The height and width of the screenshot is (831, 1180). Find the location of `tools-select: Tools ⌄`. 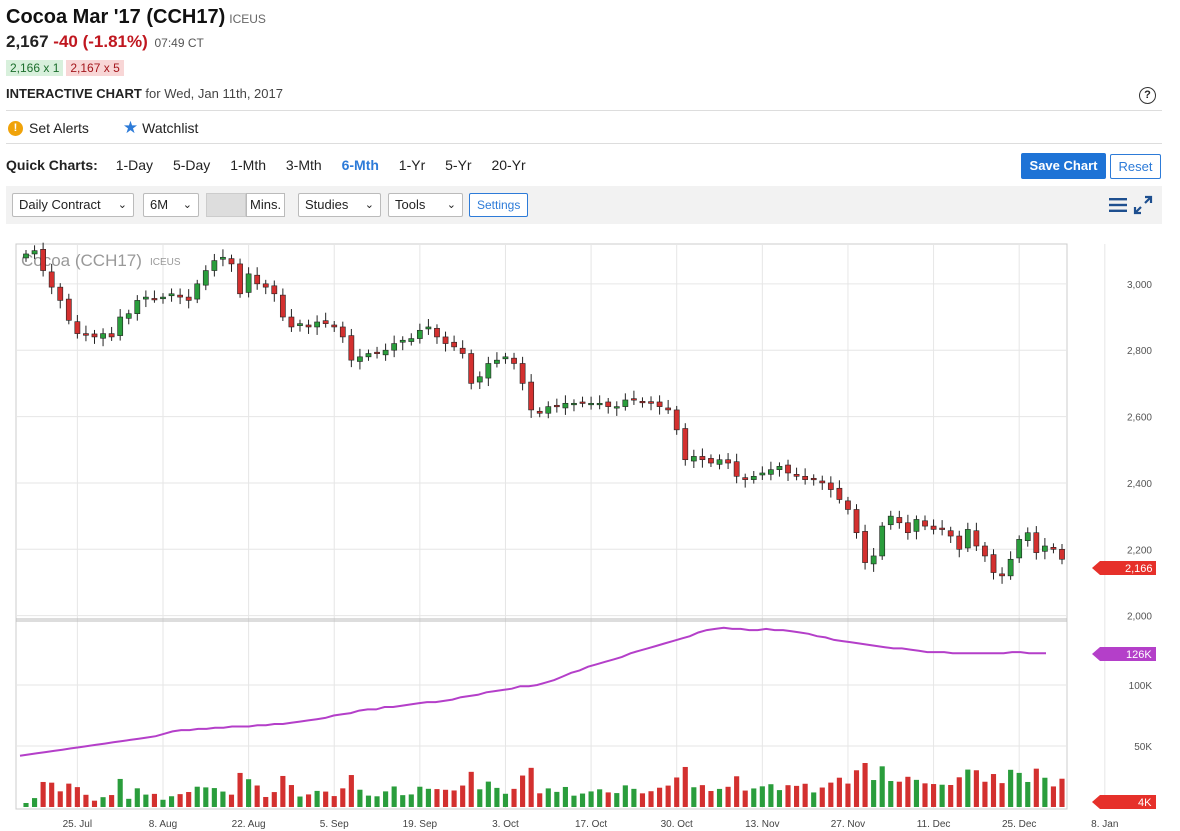

tools-select: Tools ⌄ is located at coordinates (425, 205).